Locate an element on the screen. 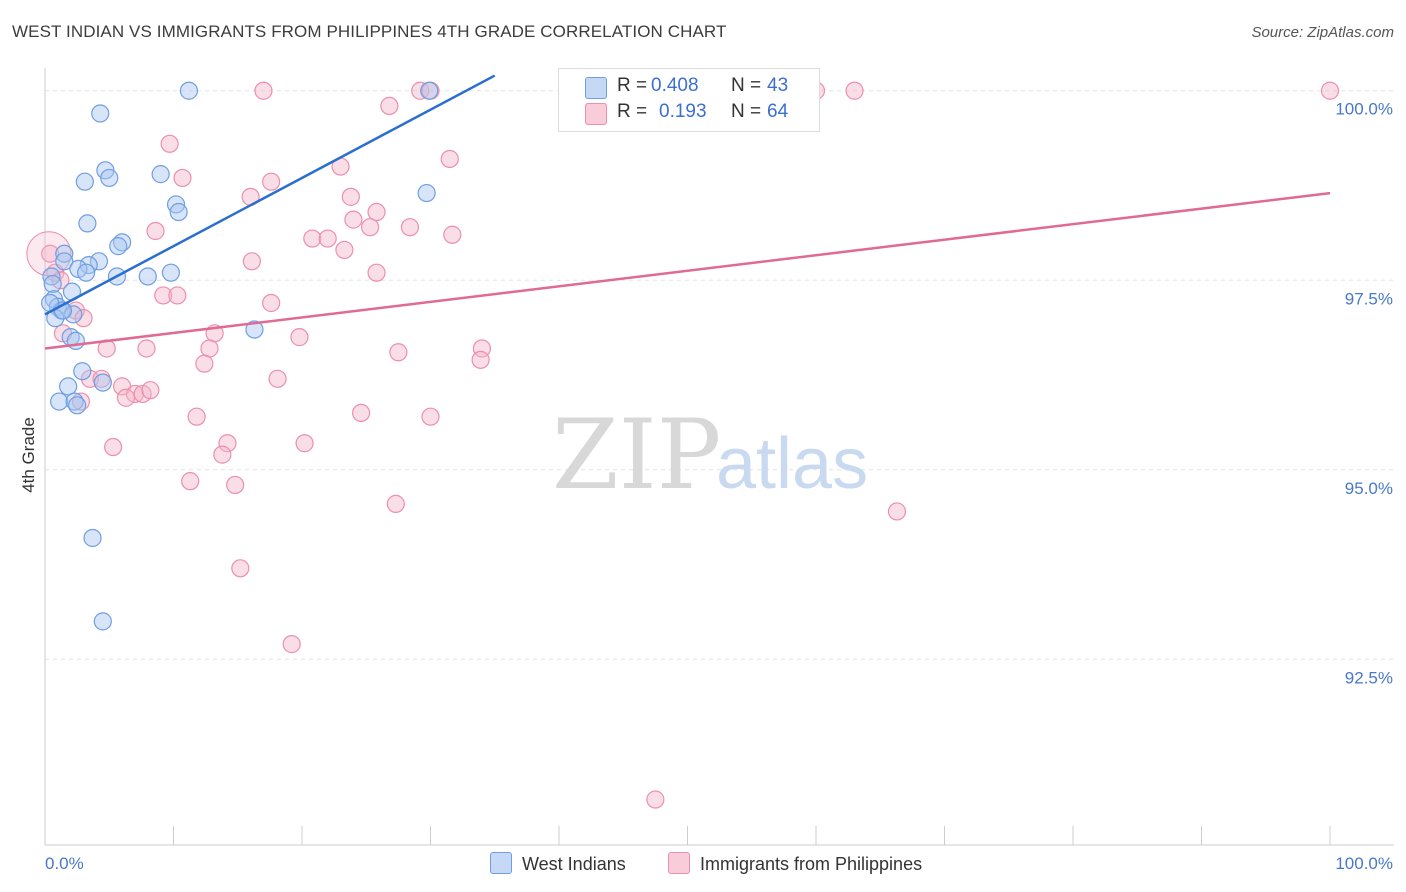 This screenshot has width=1406, height=892. legend-swatch-pink is located at coordinates (596, 114).